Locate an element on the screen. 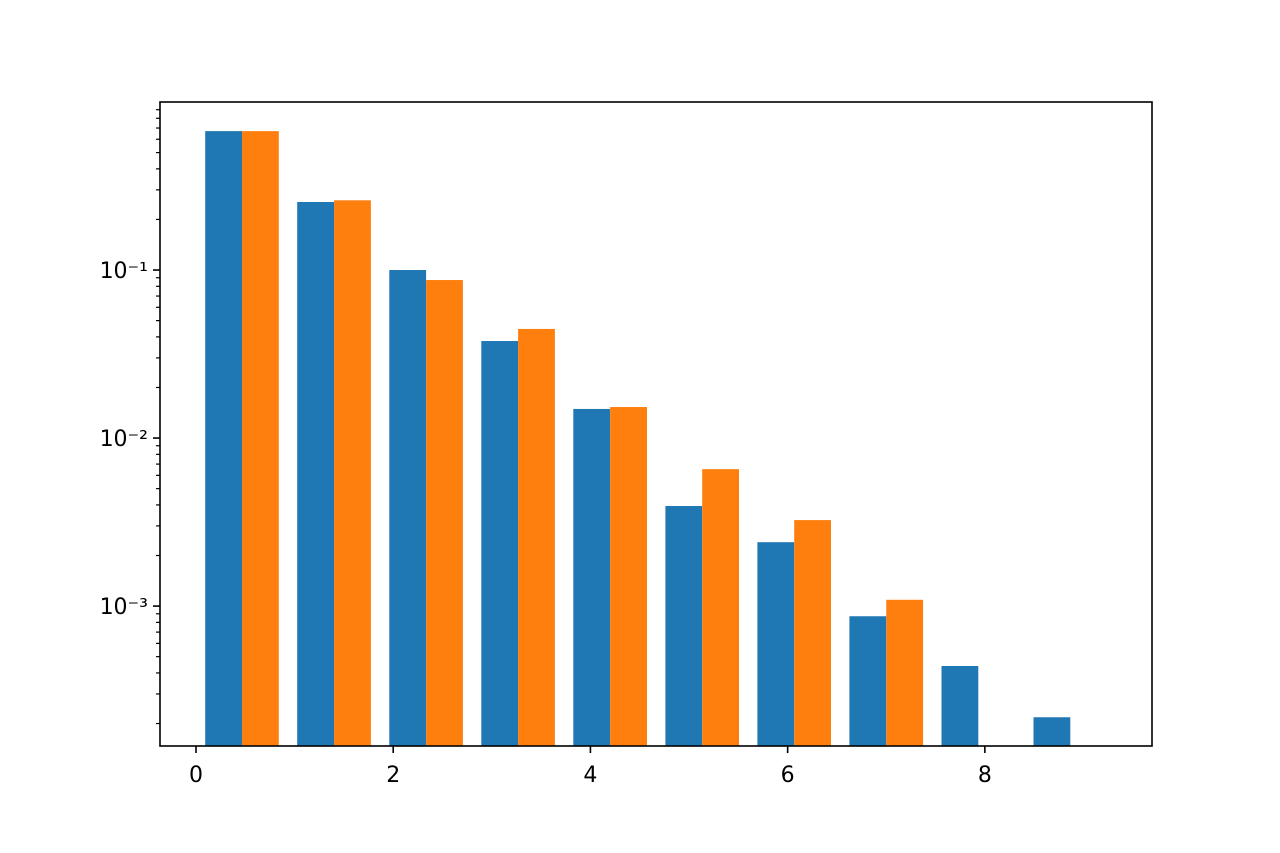 Image resolution: width=1280 pixels, height=853 pixels. y-tick-label: 10⁻¹ is located at coordinates (124, 271).